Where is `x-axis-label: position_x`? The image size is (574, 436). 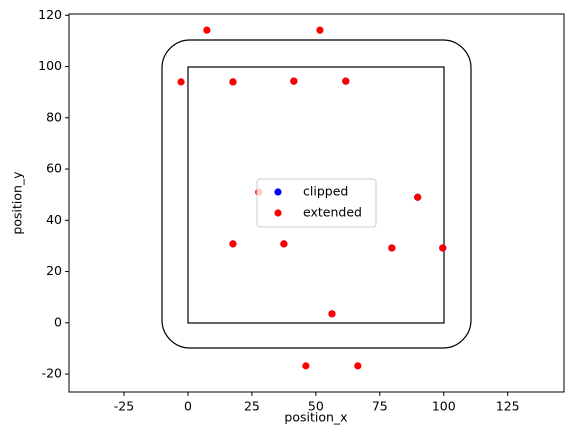 x-axis-label: position_x is located at coordinates (315, 417).